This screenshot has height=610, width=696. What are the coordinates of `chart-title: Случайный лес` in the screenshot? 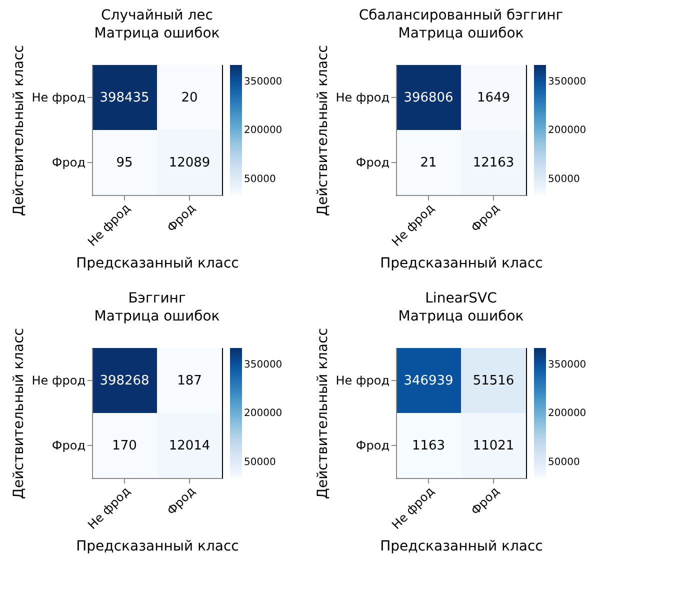 It's located at (157, 16).